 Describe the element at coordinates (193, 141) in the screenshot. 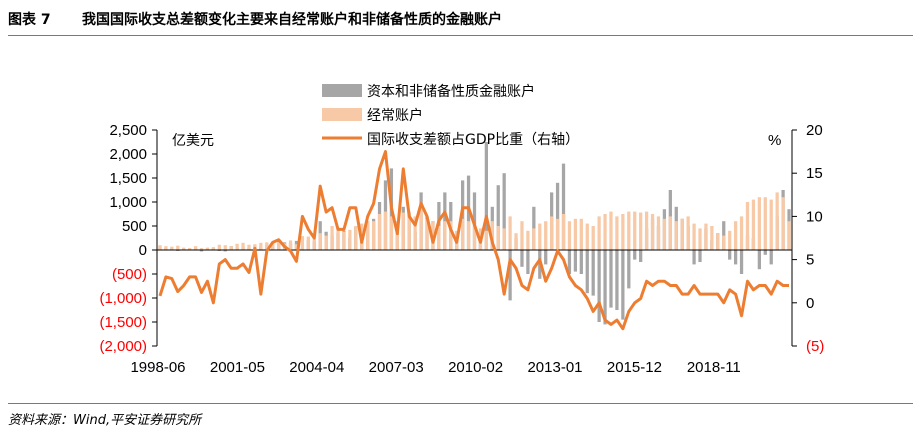

I see `left-unit-label: 亿美元` at that location.